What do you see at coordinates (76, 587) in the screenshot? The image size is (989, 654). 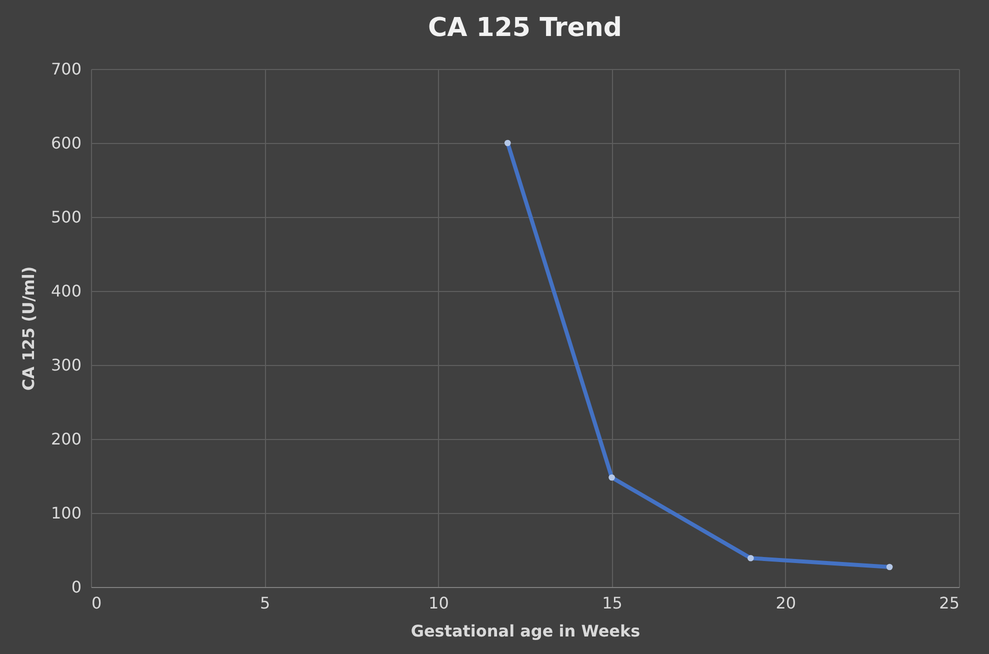 I see `y-tick-label: 0` at bounding box center [76, 587].